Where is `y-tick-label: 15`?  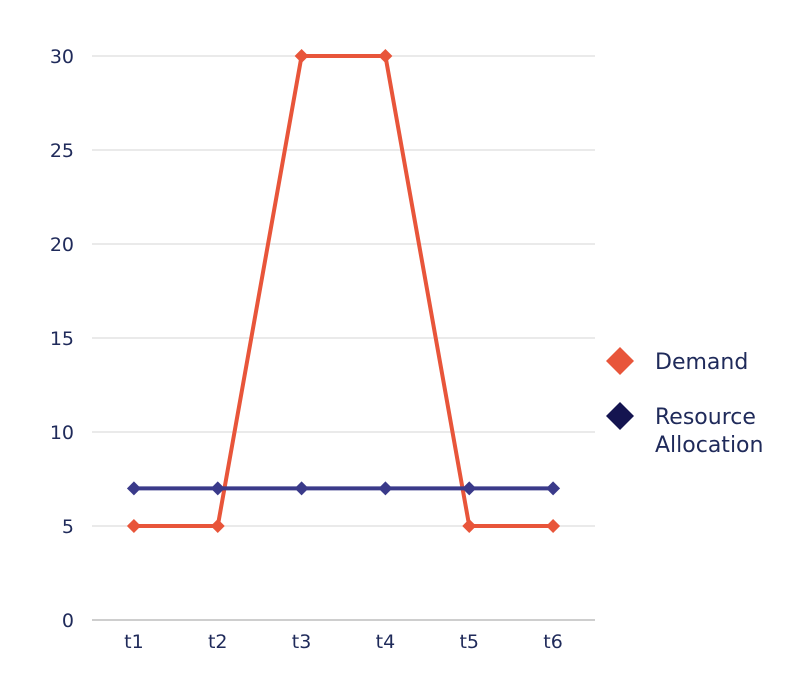 y-tick-label: 15 is located at coordinates (62, 339).